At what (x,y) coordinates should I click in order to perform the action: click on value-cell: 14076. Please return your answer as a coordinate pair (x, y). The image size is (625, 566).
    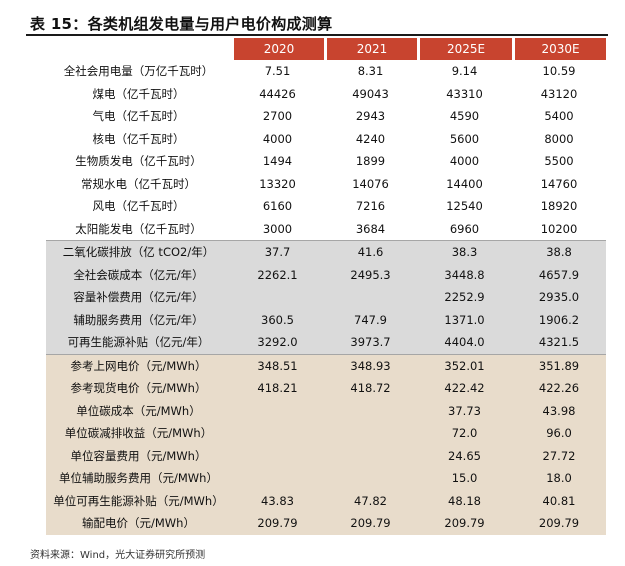
    Looking at the image, I should click on (370, 183).